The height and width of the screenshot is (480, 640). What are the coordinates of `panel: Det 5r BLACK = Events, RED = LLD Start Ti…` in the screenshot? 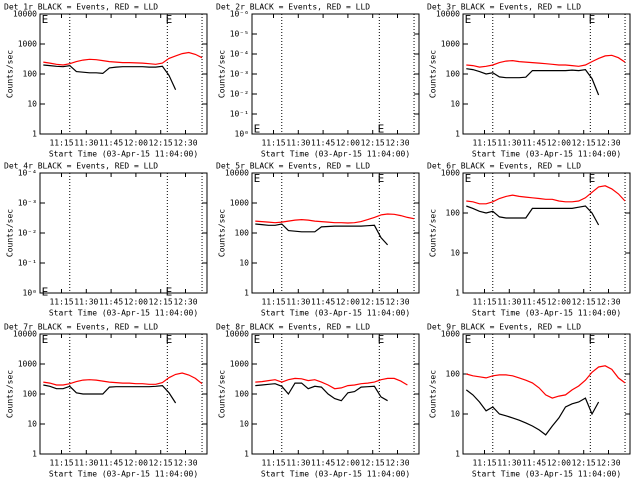 It's located at (318, 240).